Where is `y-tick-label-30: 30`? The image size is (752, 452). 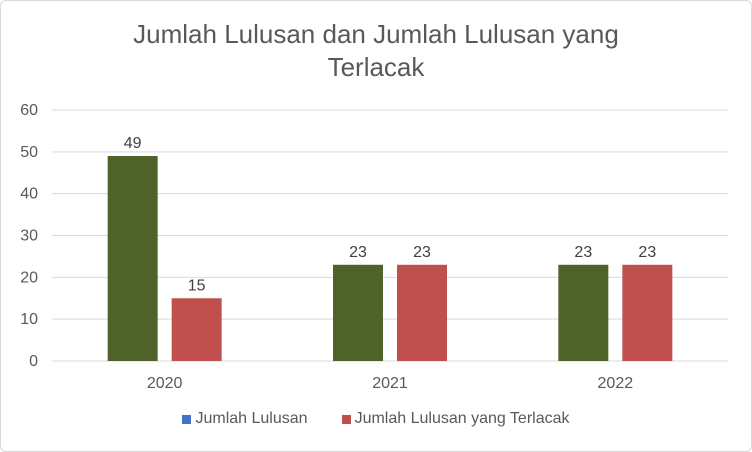 y-tick-label-30: 30 is located at coordinates (29, 236).